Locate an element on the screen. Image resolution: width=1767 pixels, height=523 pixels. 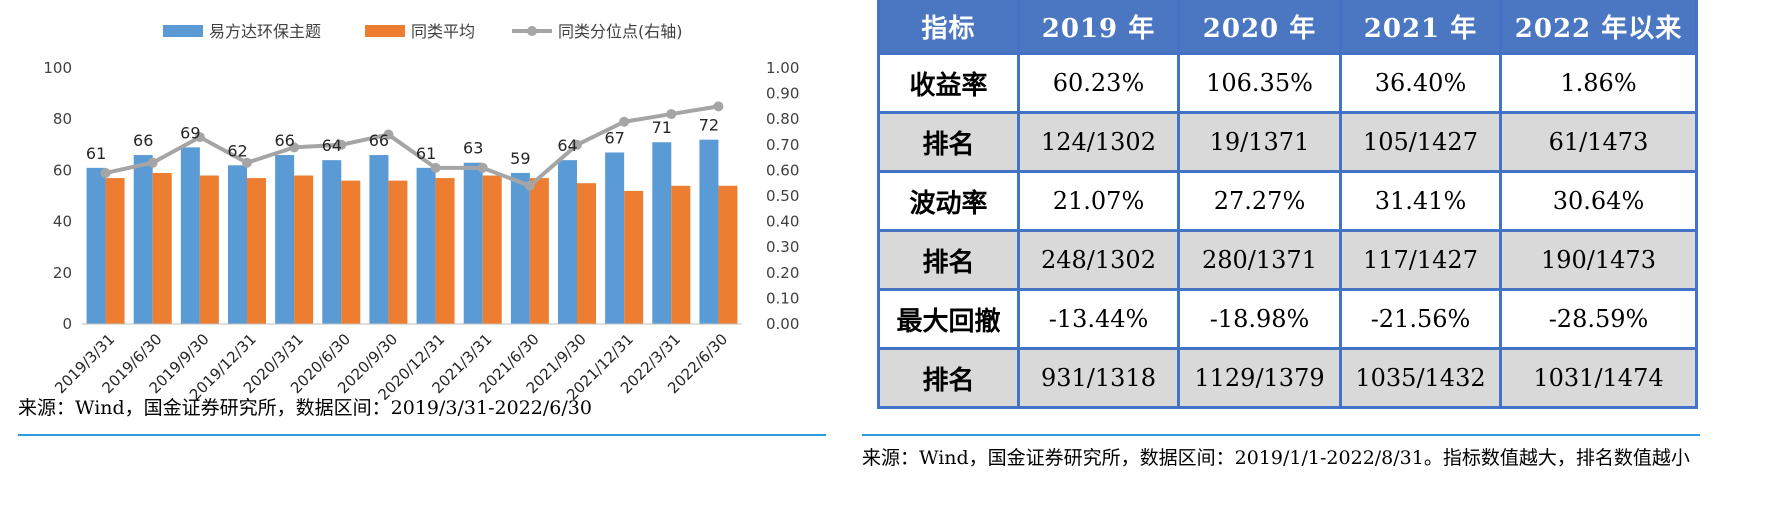
table-cell: 19/1371 is located at coordinates (1259, 142).